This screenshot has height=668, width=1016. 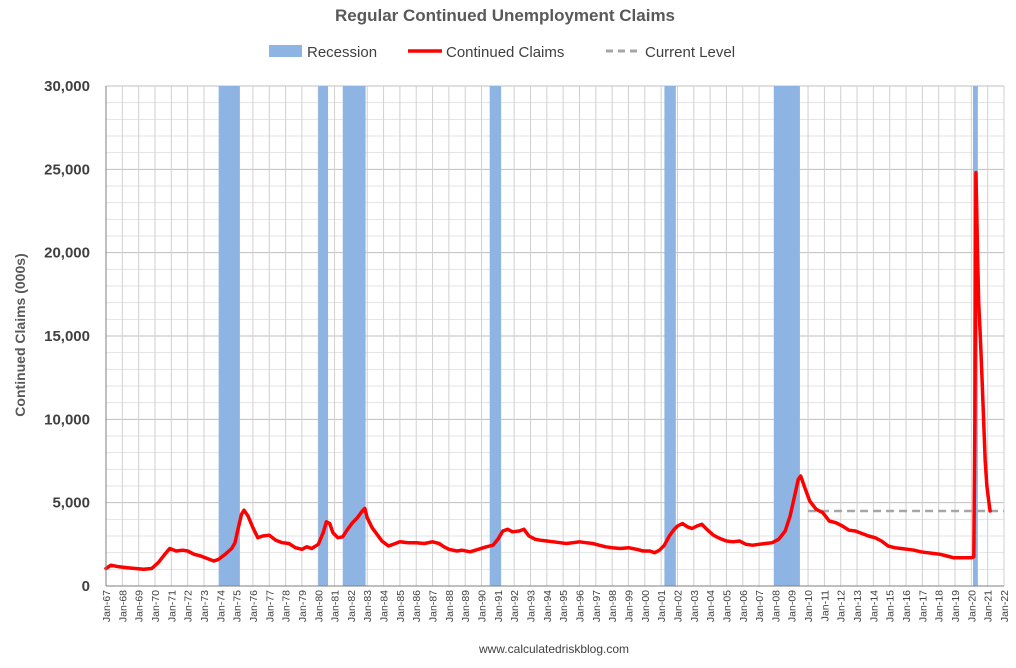 What do you see at coordinates (842, 606) in the screenshot?
I see `x-tick-label: Jan-12` at bounding box center [842, 606].